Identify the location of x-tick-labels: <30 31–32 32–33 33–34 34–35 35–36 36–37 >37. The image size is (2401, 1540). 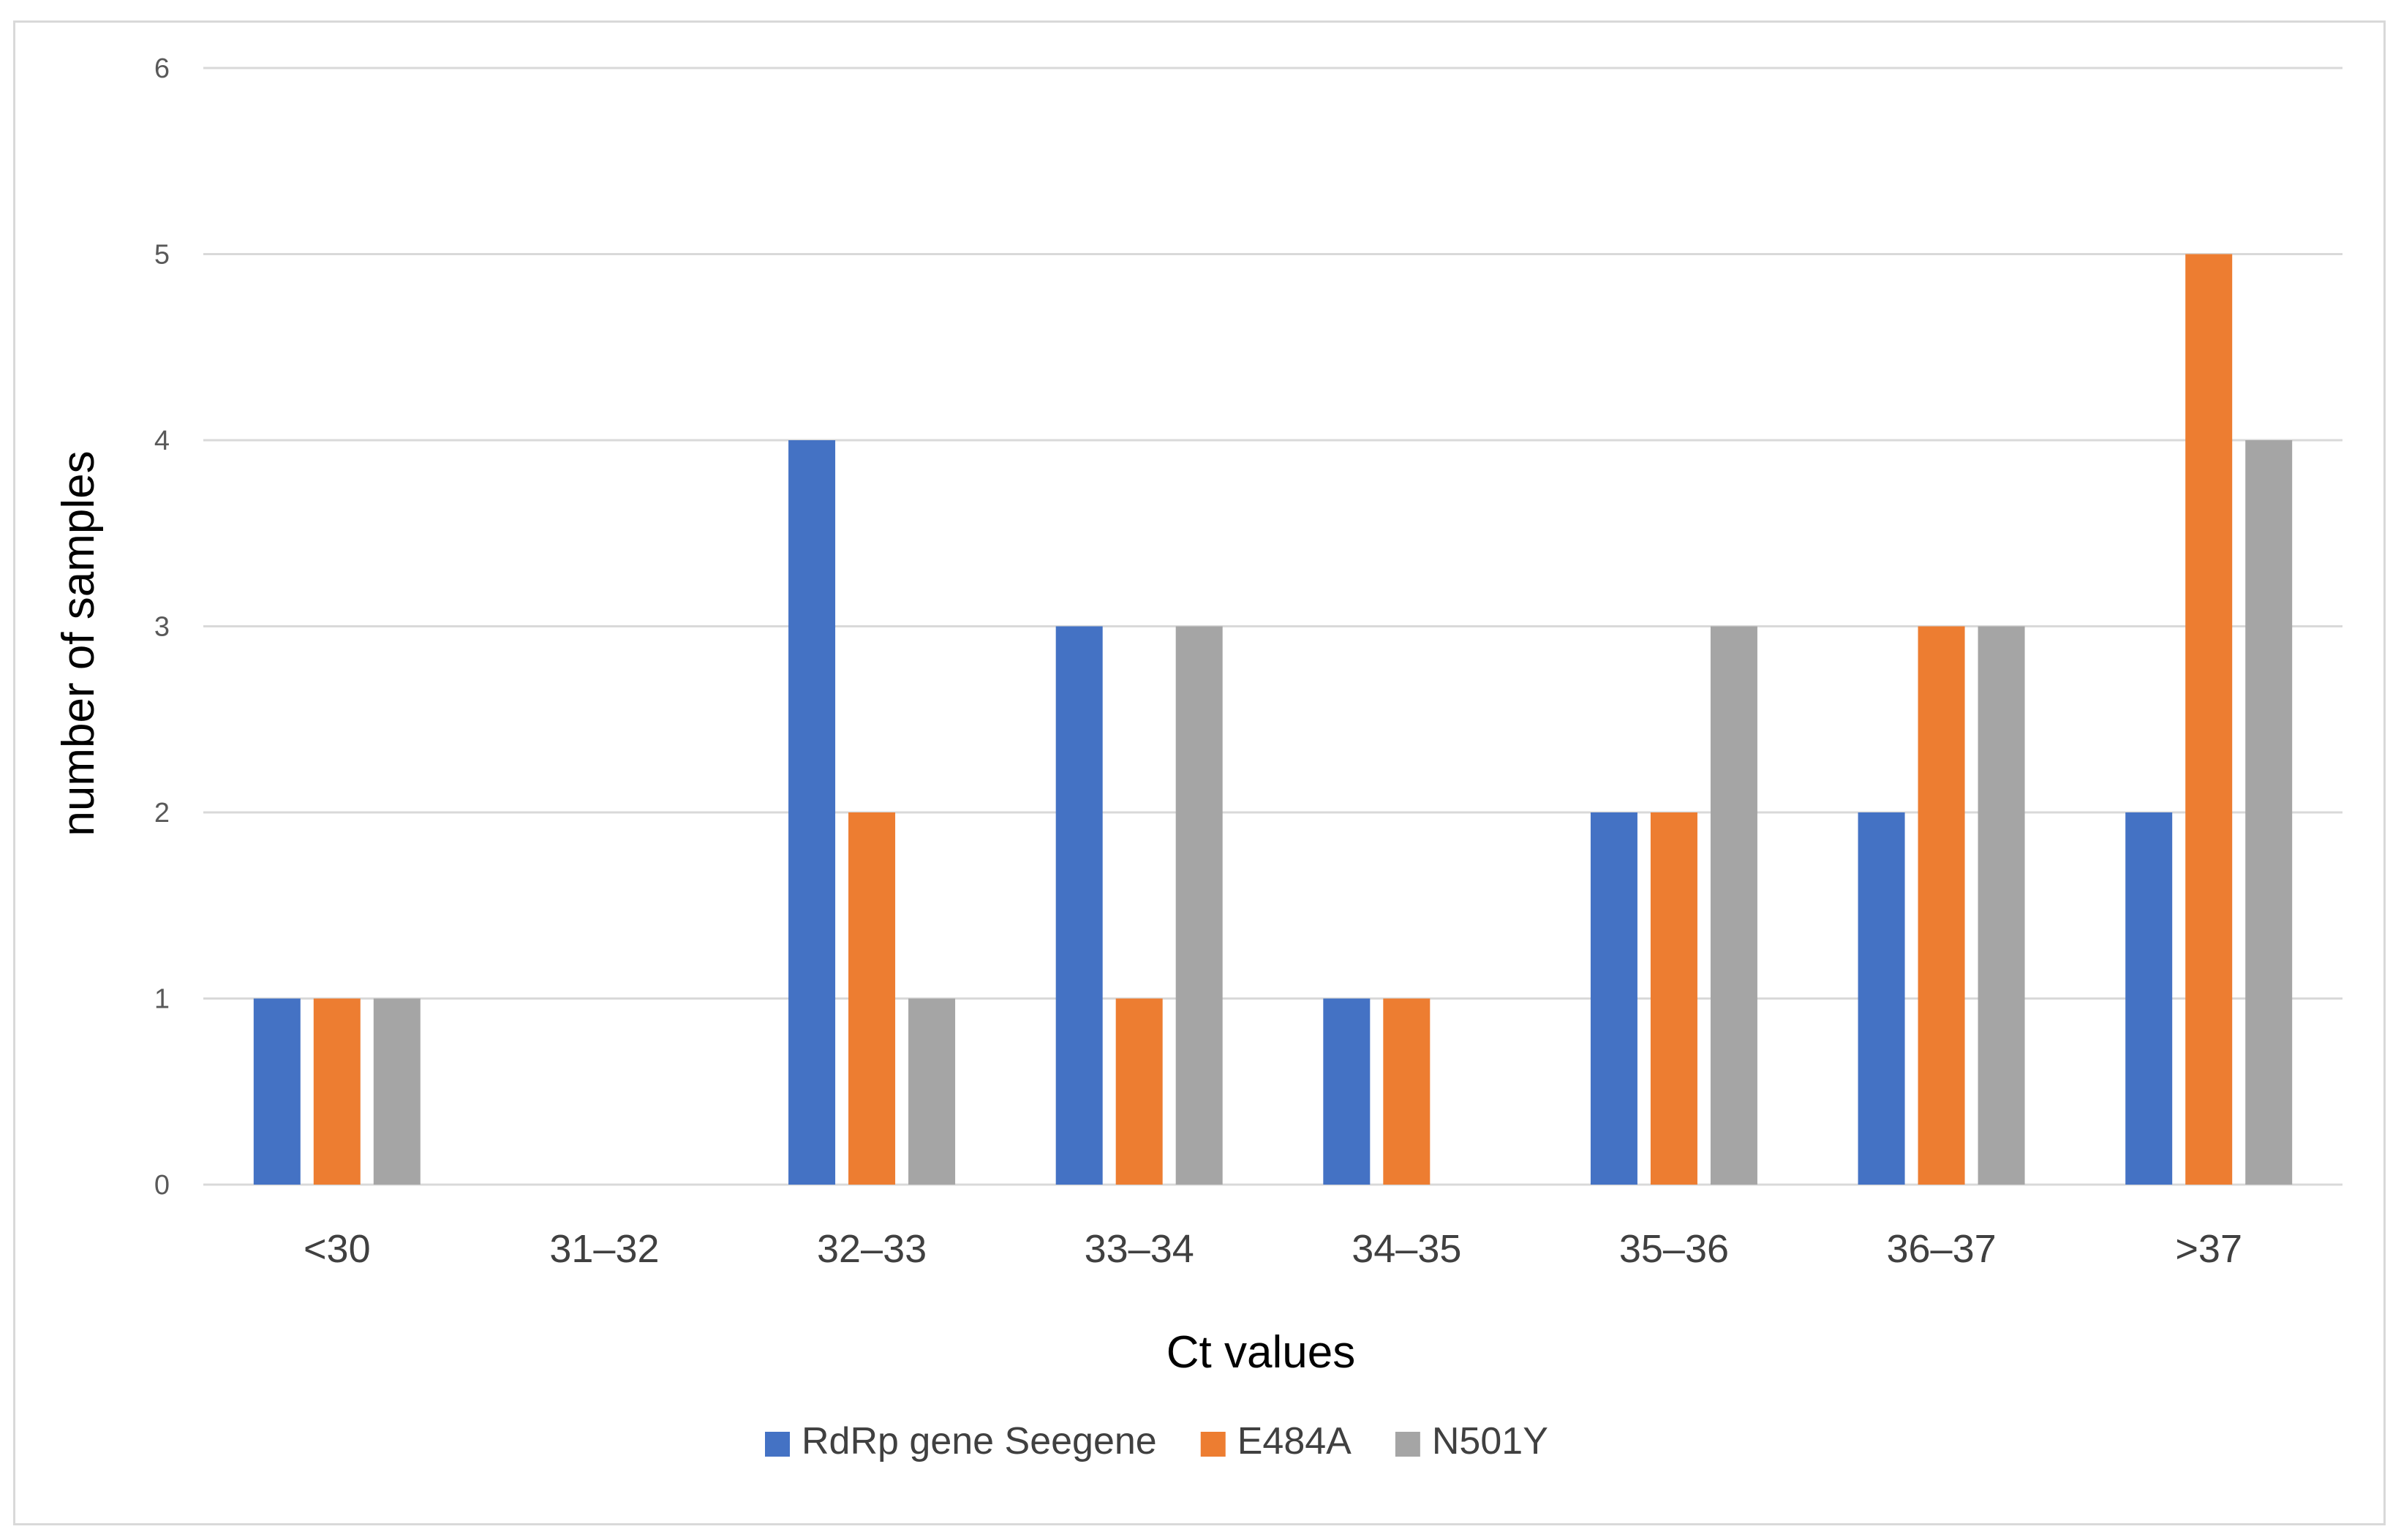
(1273, 1249).